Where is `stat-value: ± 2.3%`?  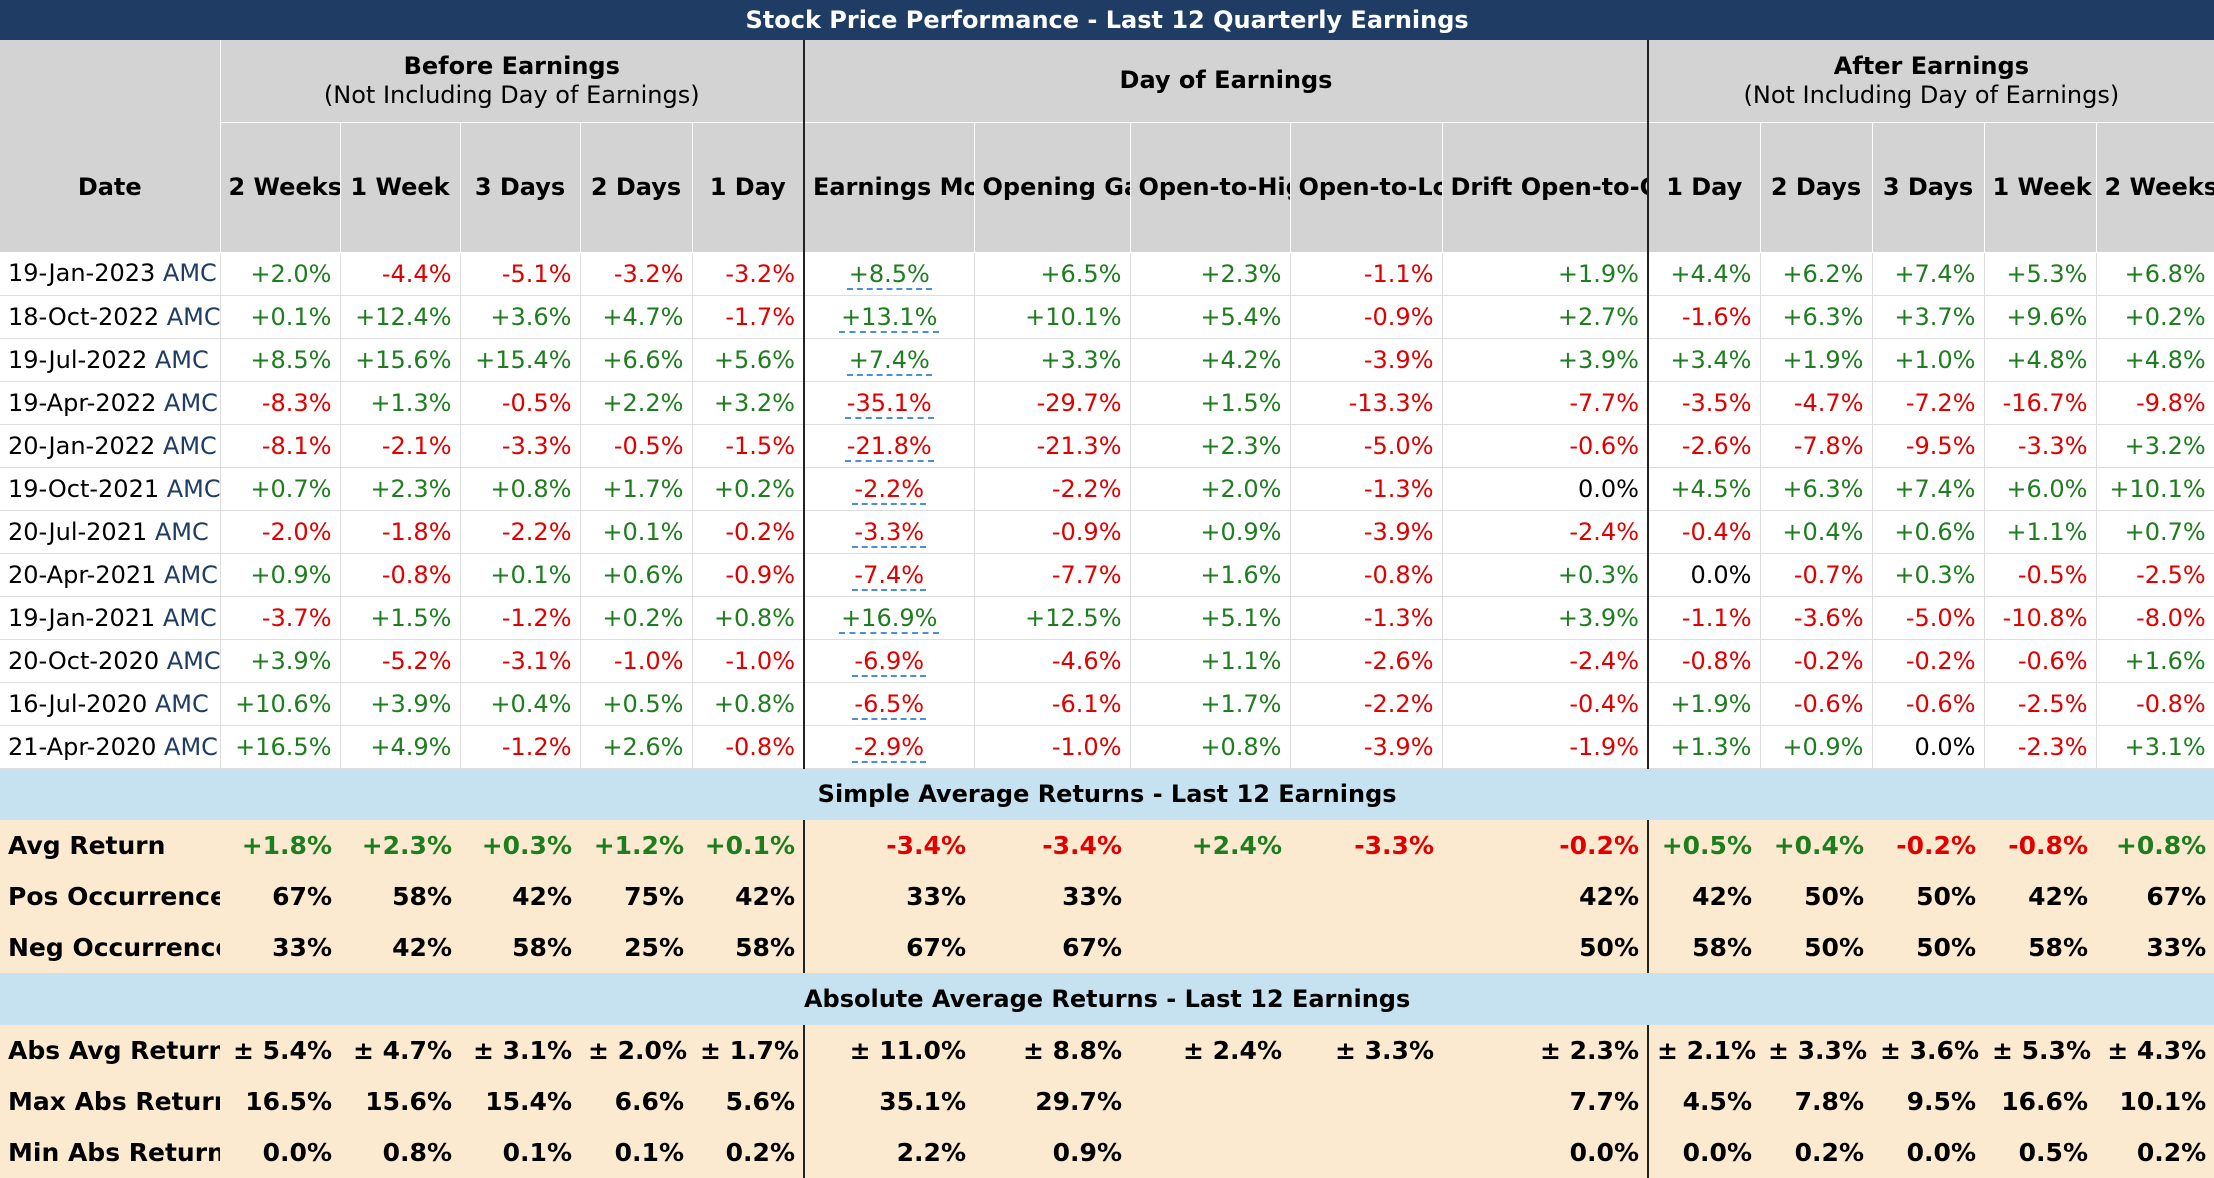 stat-value: ± 2.3% is located at coordinates (1545, 1050).